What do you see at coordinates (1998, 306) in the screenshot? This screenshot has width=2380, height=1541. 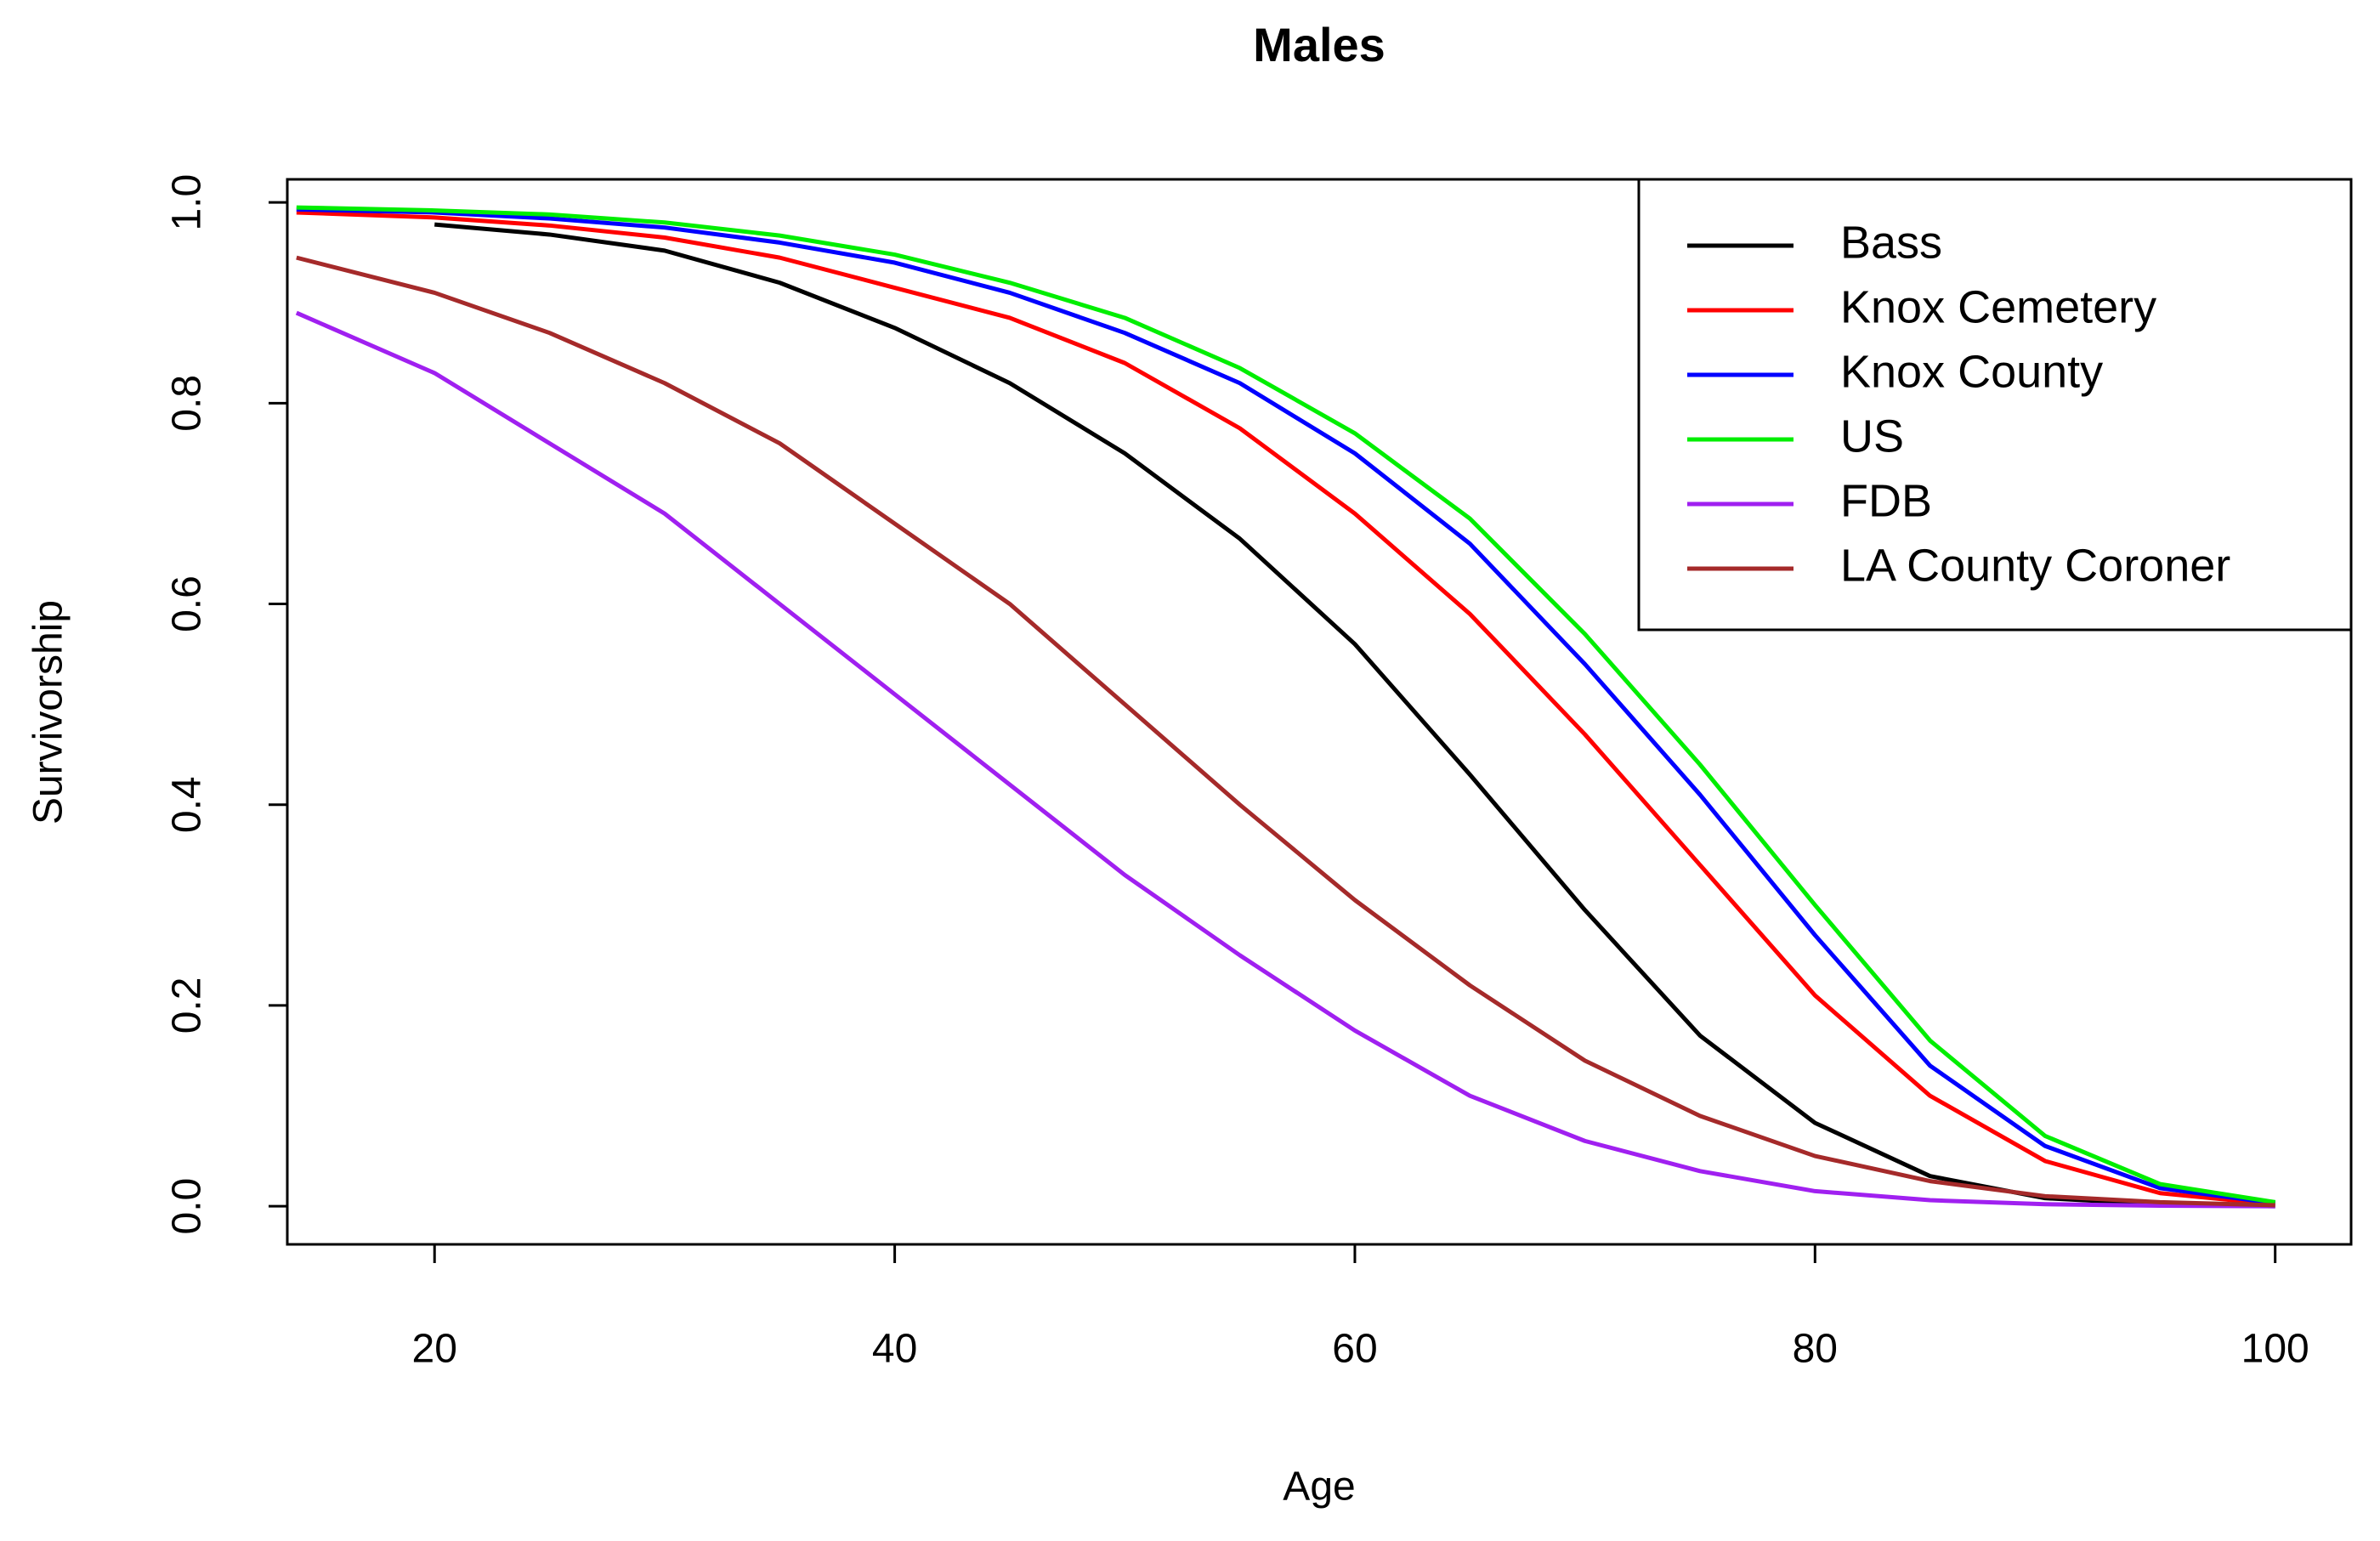 I see `legend-label: Knox Cemetery` at bounding box center [1998, 306].